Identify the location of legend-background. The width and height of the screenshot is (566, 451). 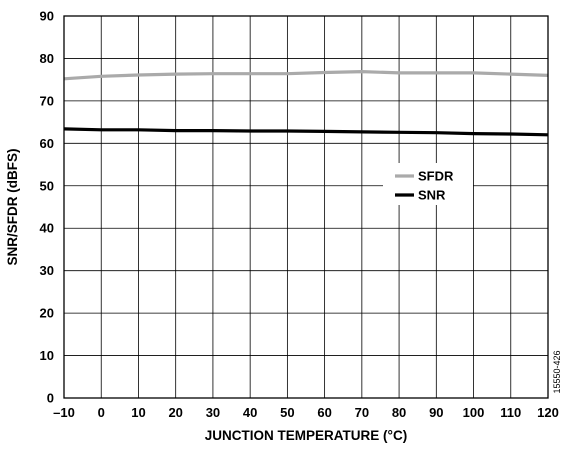
(428, 184).